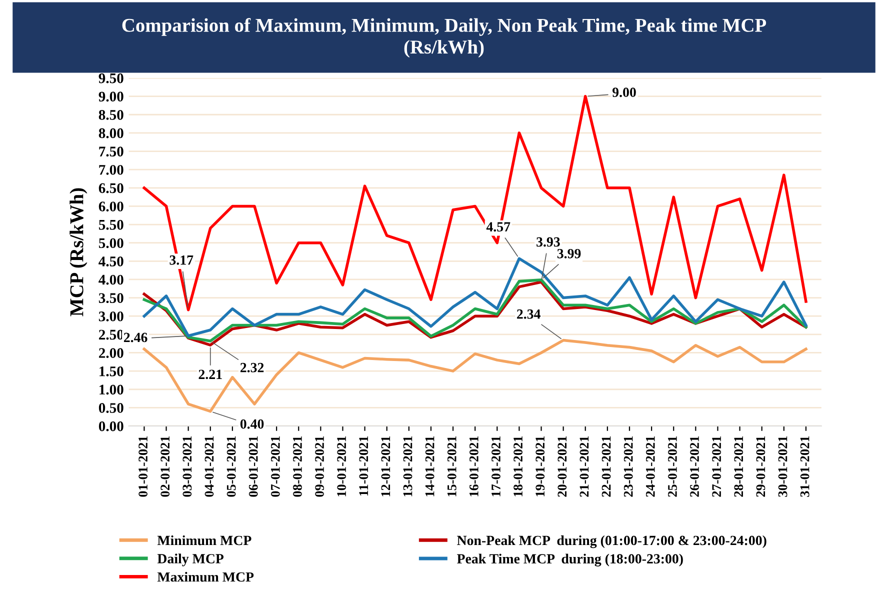  I want to click on annotation: 2.32, so click(252, 367).